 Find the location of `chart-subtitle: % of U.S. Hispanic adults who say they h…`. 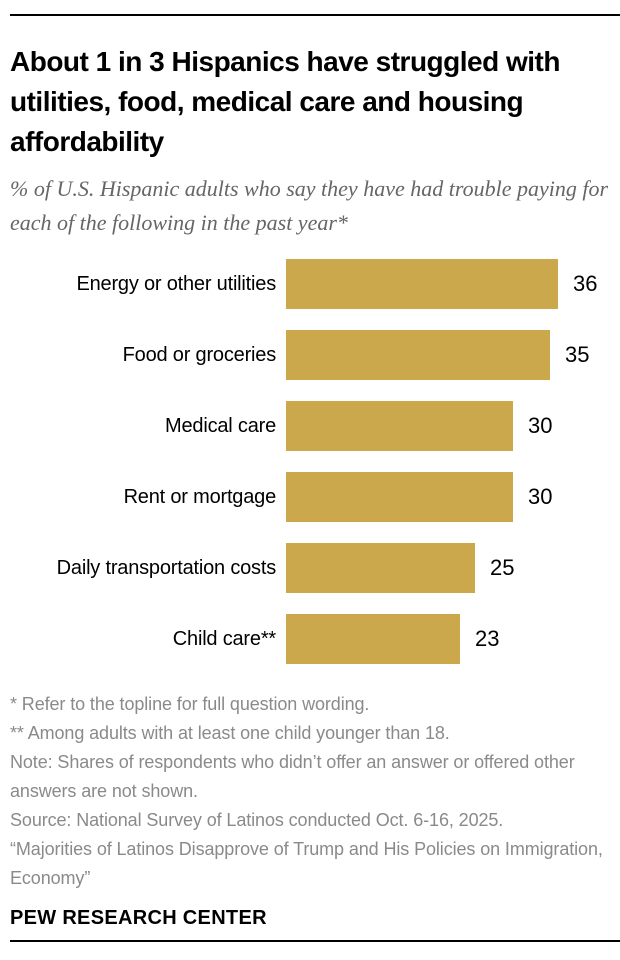

chart-subtitle: % of U.S. Hispanic adults who say they h… is located at coordinates (309, 205).